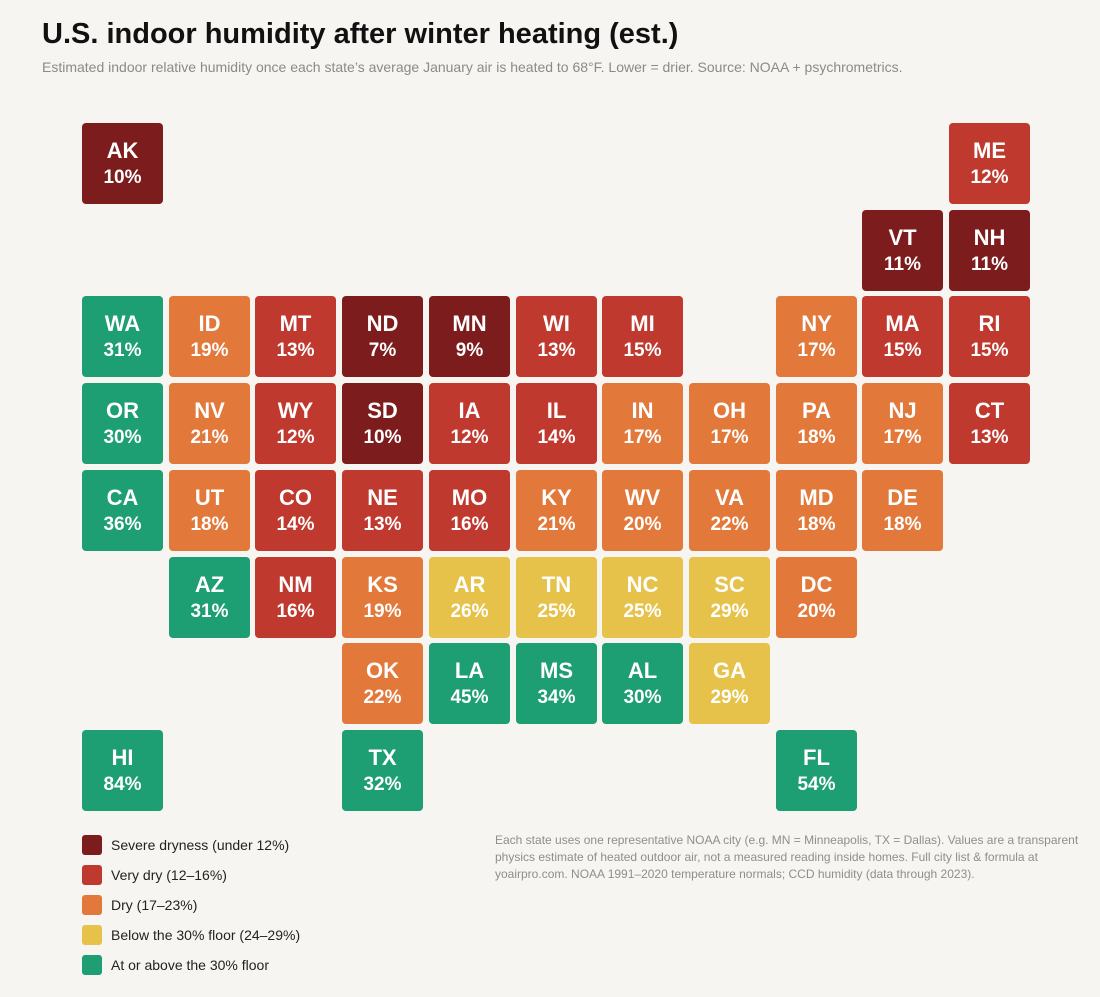 The width and height of the screenshot is (1100, 997). I want to click on state-abbr: NY, so click(816, 323).